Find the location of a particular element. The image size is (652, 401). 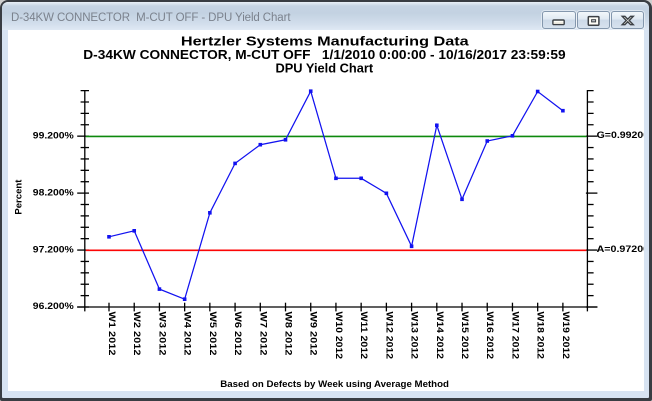

svg-text: W18 2012 is located at coordinates (541, 336).